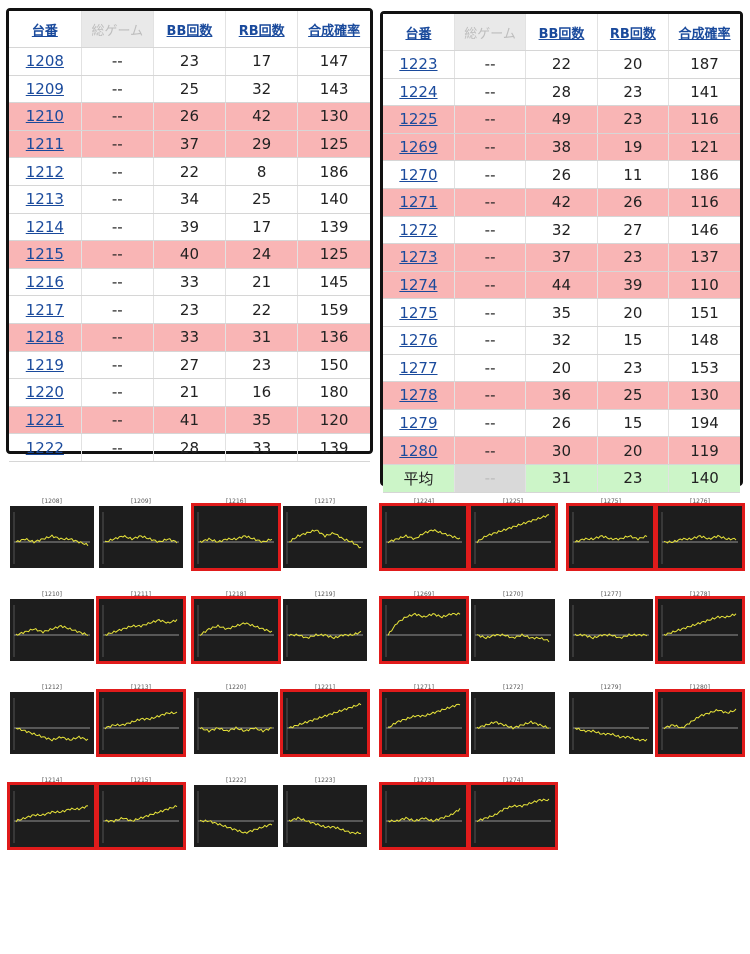 The height and width of the screenshot is (954, 750). Describe the element at coordinates (611, 501) in the screenshot. I see `graph-label: [1275]` at that location.